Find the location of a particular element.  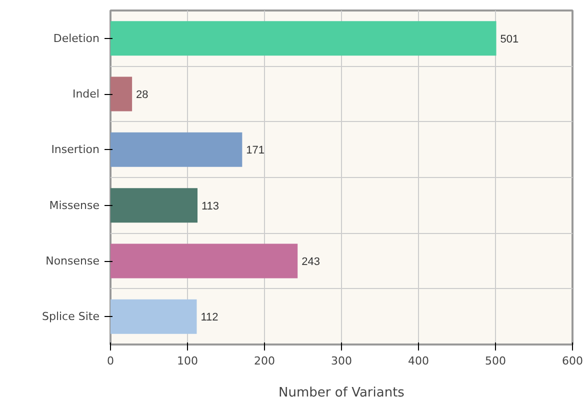

data-label: 243 is located at coordinates (311, 262).